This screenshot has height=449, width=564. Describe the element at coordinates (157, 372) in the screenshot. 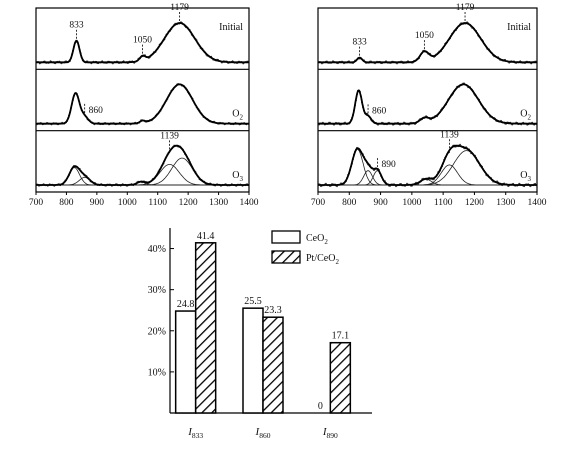

I see `y-tick-label: 10%` at that location.